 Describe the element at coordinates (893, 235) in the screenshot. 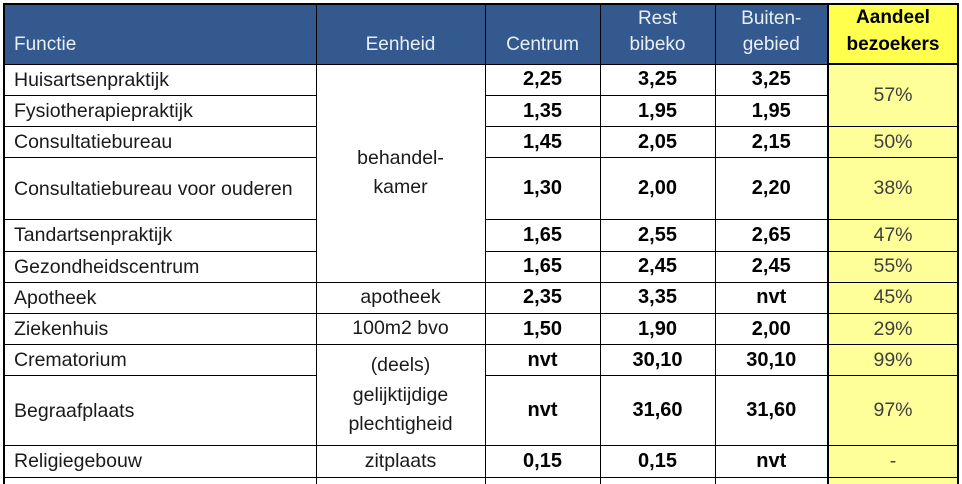

I see `cell-aandeel-bezoekers: 47%` at that location.